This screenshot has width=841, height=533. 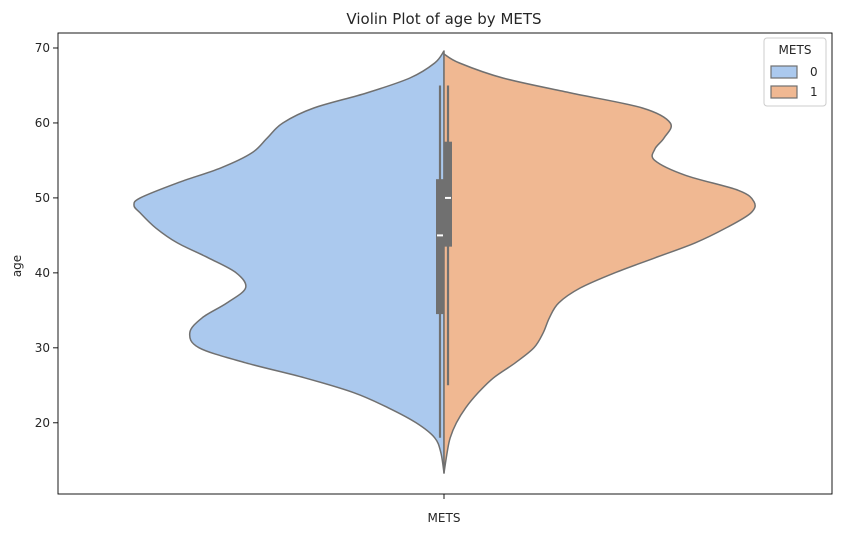 I want to click on y-axis: 20 30 40 50 60 70, so click(x=46, y=235).